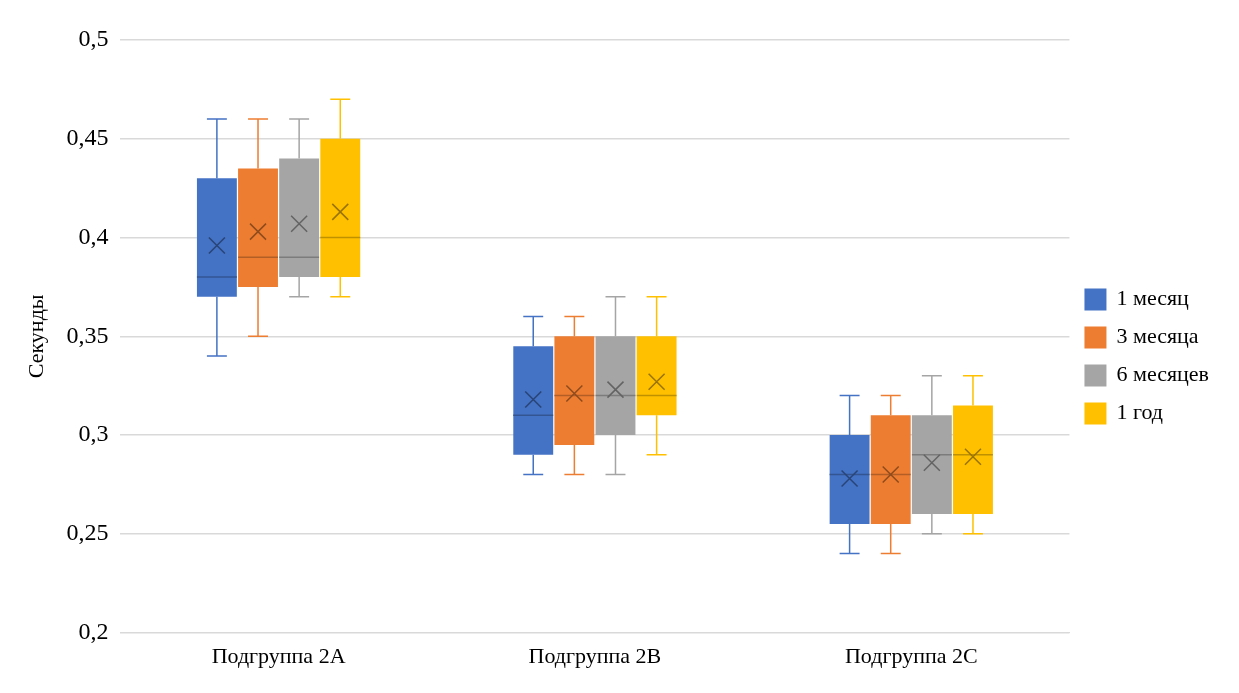  Describe the element at coordinates (93, 38) in the screenshot. I see `y-tick-label: 0,5` at that location.